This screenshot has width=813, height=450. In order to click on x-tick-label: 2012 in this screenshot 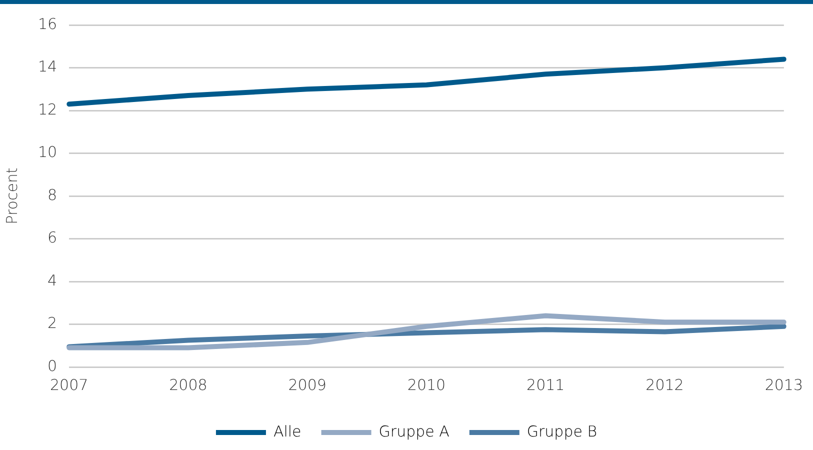, I will do `click(665, 385)`.